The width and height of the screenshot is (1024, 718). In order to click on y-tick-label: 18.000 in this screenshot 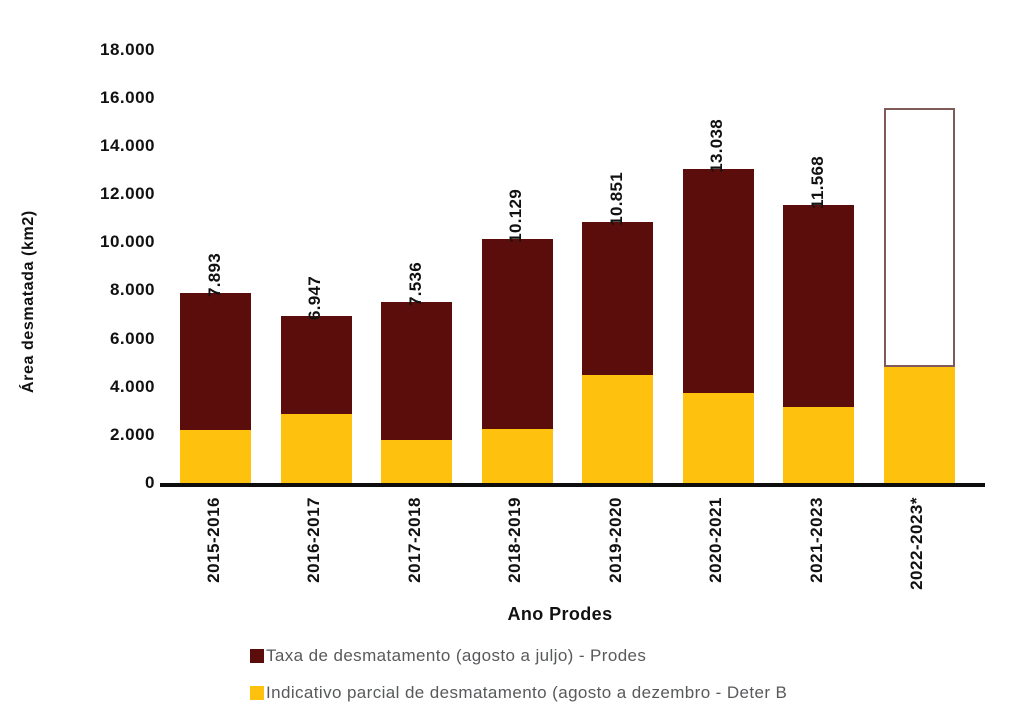, I will do `click(127, 49)`.